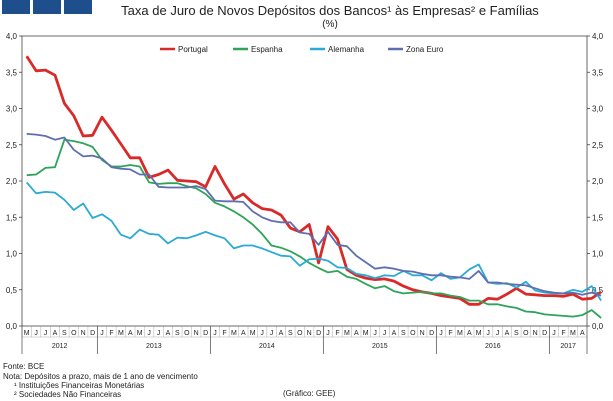 This screenshot has height=401, width=613. Describe the element at coordinates (598, 109) in the screenshot. I see `y-tick-label-right: 3,0` at that location.